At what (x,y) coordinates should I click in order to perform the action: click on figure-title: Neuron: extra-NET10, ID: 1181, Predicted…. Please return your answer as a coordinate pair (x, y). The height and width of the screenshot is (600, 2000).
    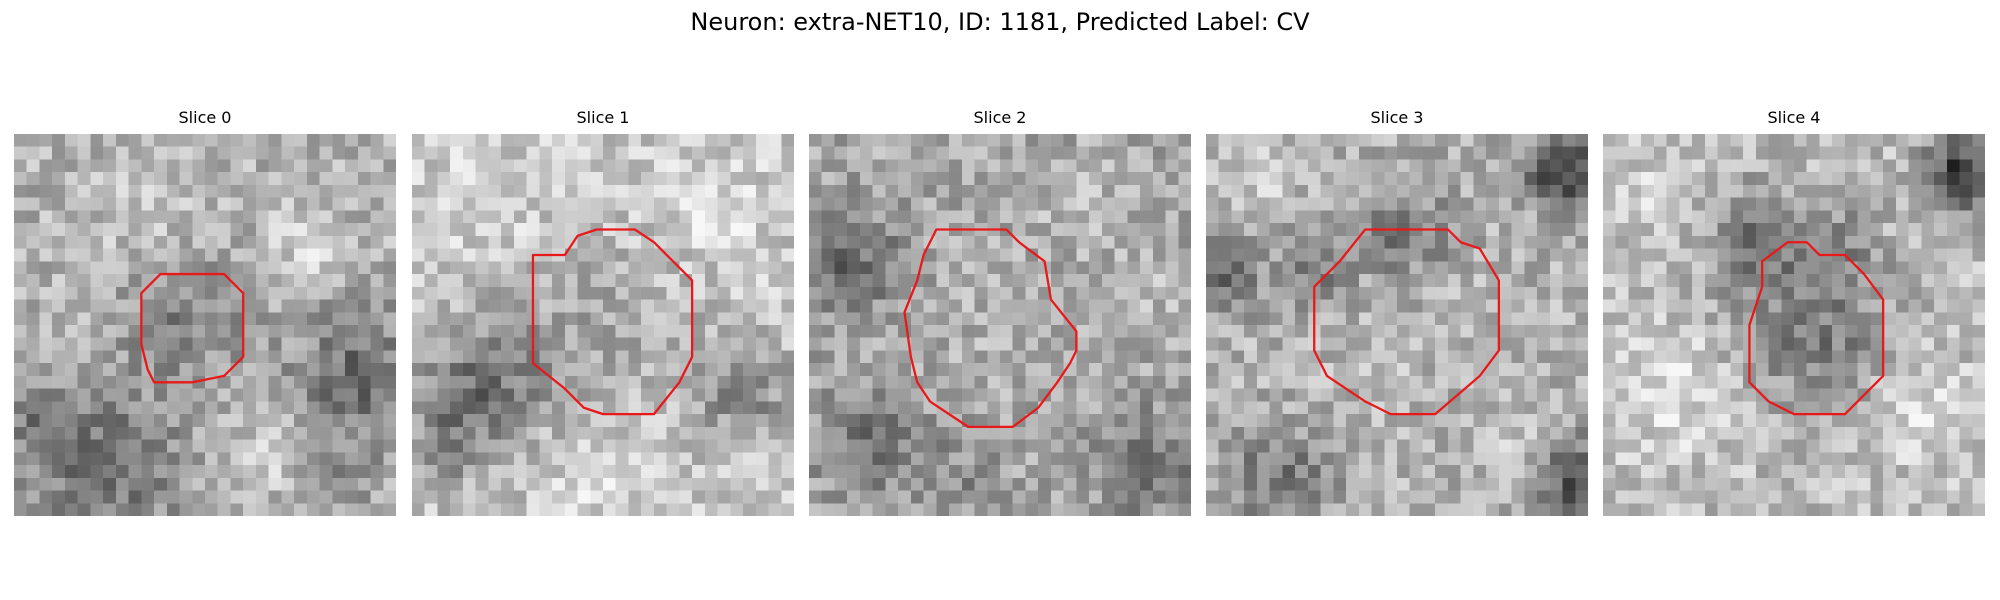
    Looking at the image, I should click on (1000, 22).